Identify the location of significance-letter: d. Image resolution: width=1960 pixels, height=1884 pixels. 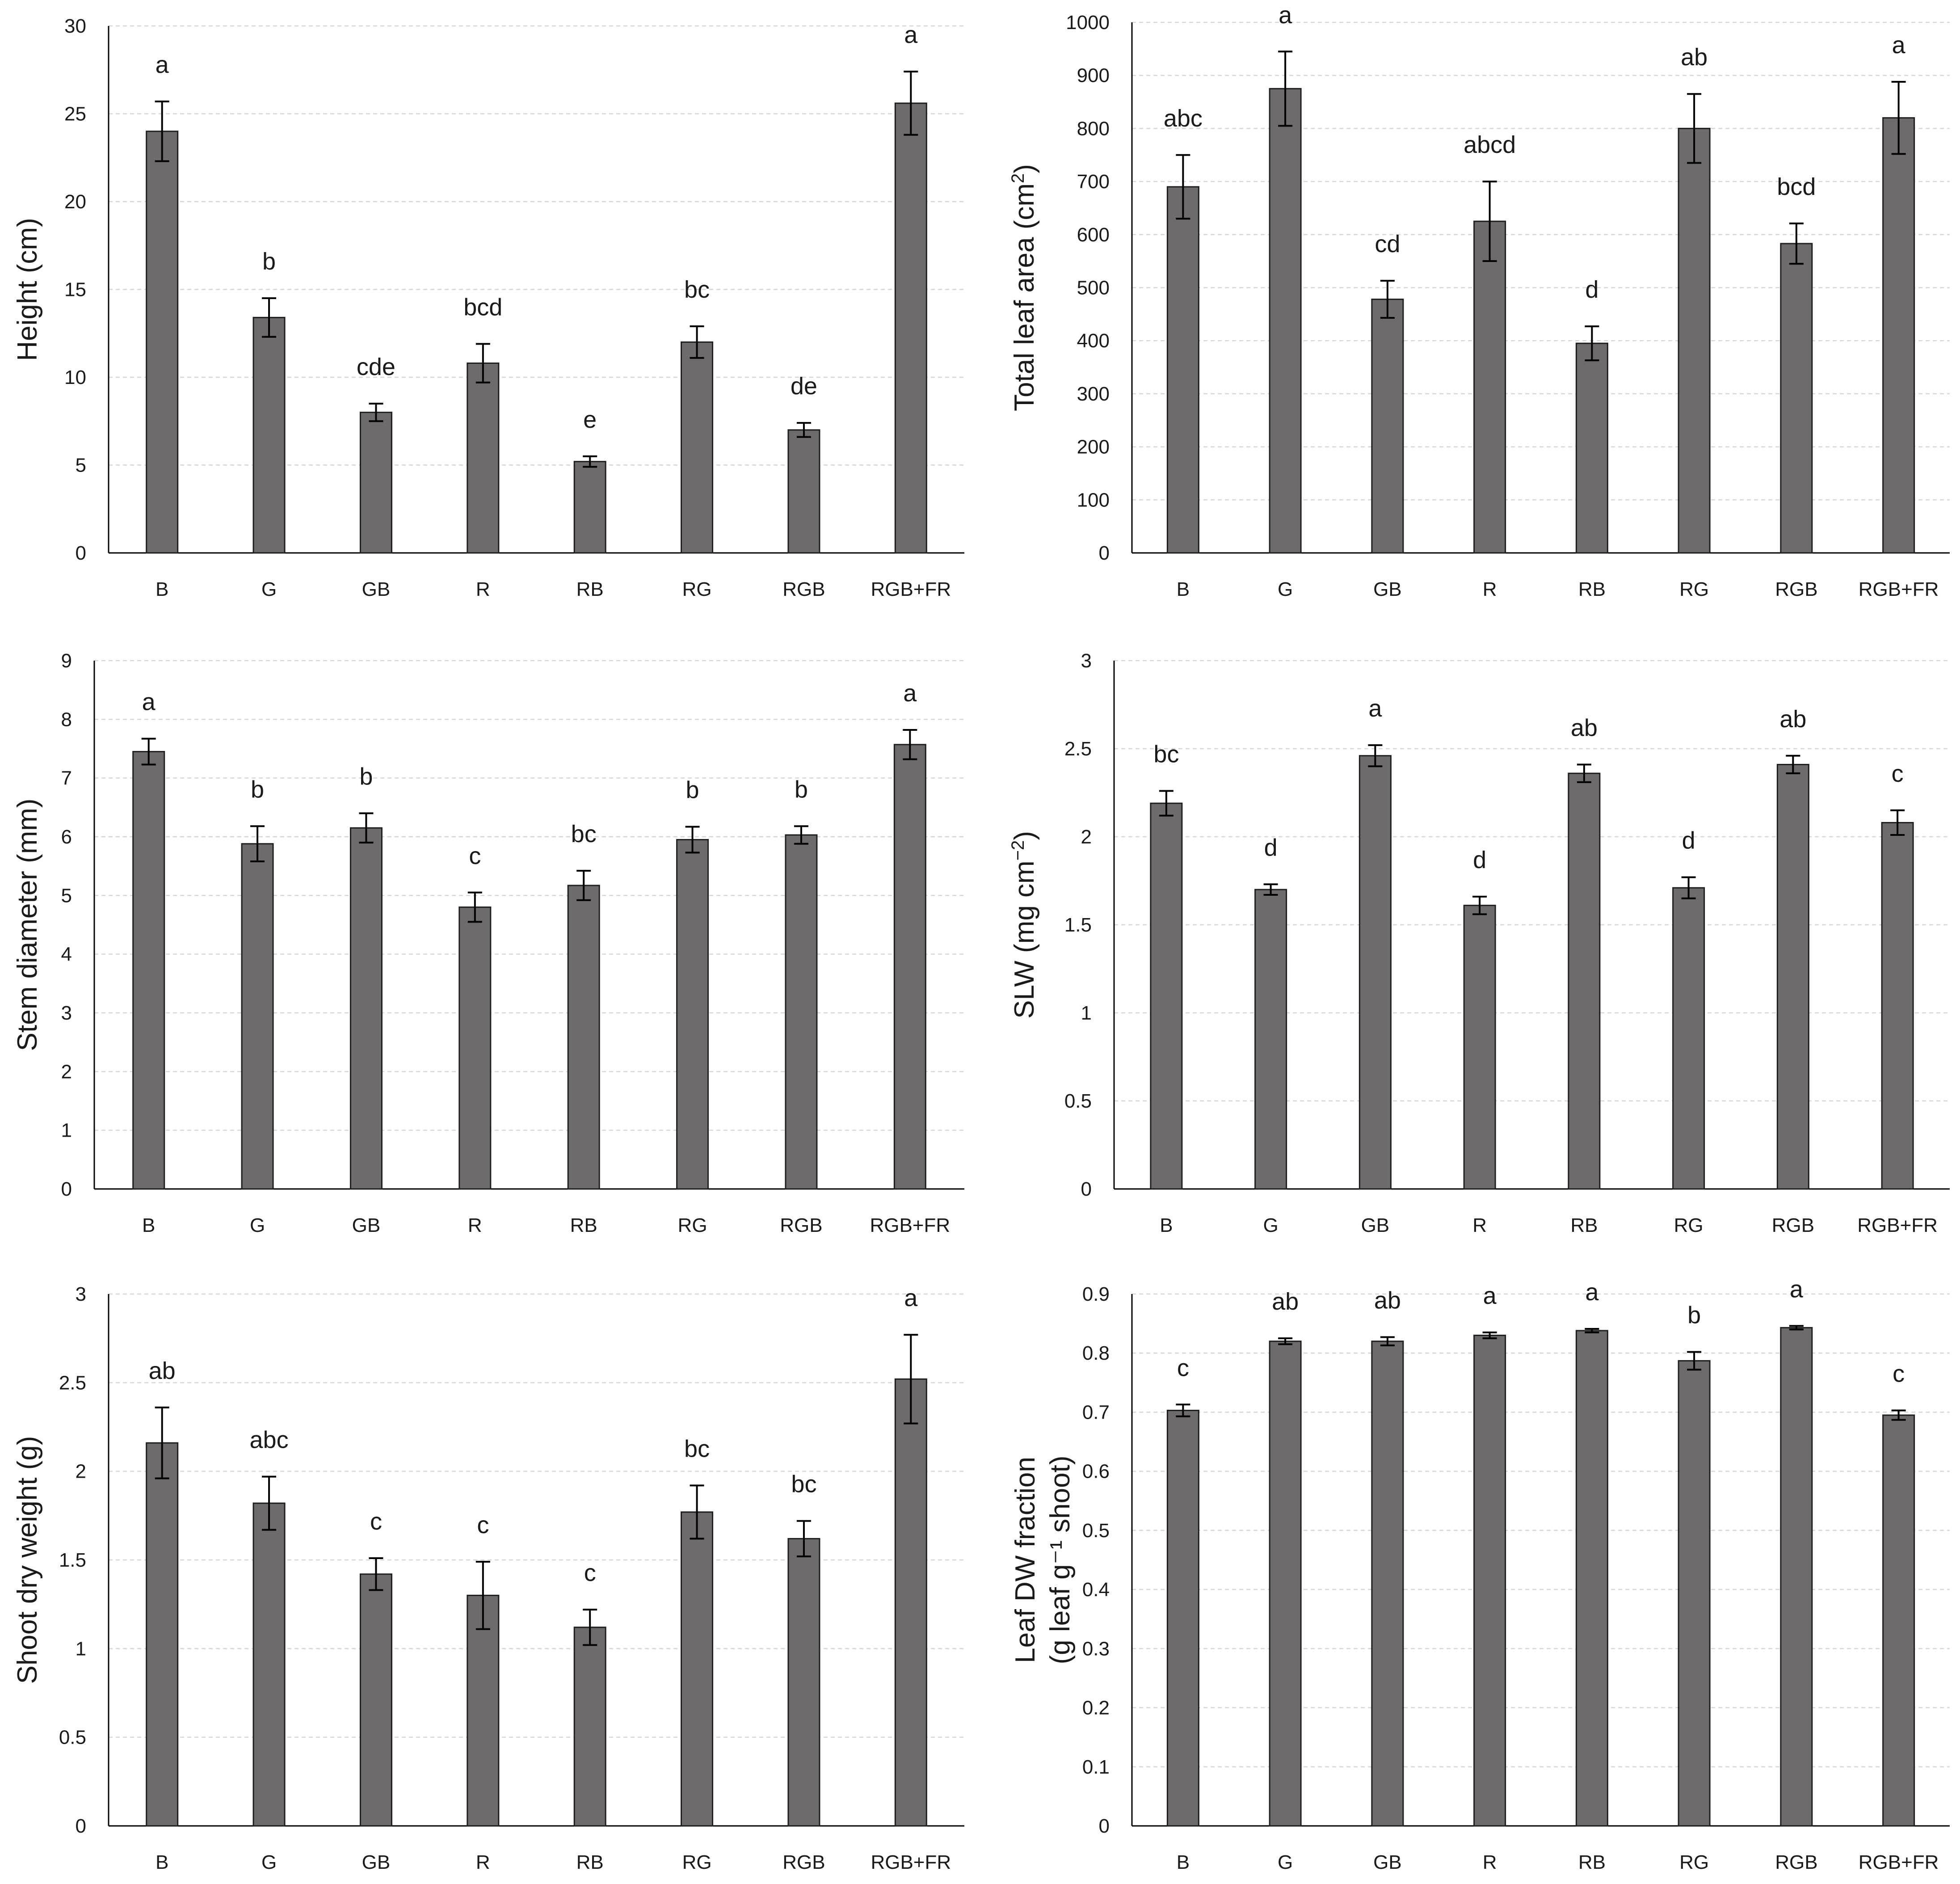
(1479, 860).